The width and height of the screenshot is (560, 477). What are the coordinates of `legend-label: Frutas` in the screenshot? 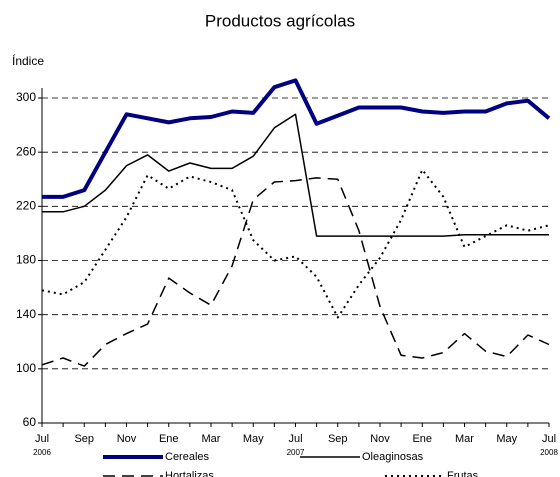 It's located at (463, 473).